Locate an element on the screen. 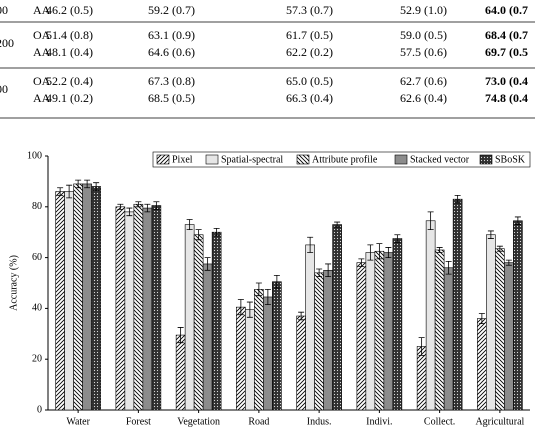  table-cell: 63.1 (0.9) is located at coordinates (171, 35).